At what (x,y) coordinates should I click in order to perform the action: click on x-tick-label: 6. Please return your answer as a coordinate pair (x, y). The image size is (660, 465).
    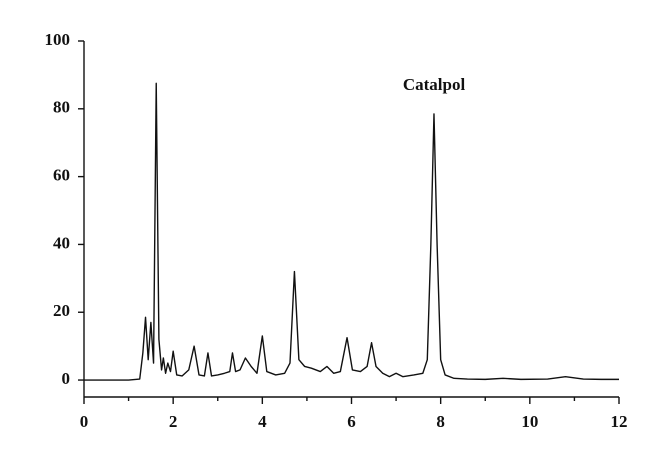
    Looking at the image, I should click on (351, 421).